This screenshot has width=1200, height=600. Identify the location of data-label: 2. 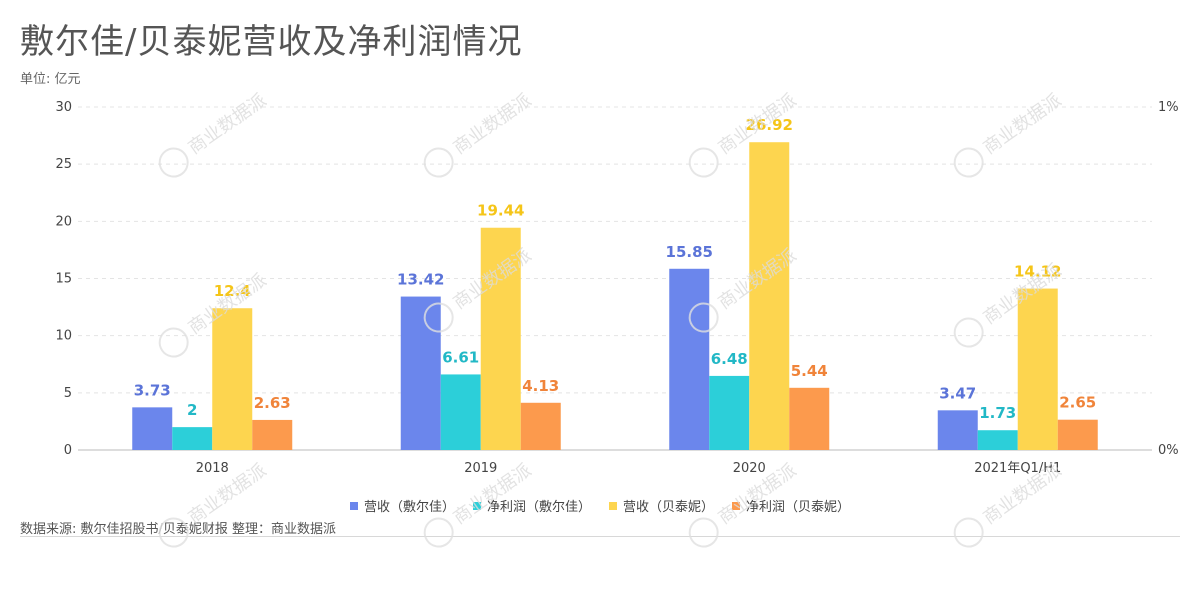
(192, 410).